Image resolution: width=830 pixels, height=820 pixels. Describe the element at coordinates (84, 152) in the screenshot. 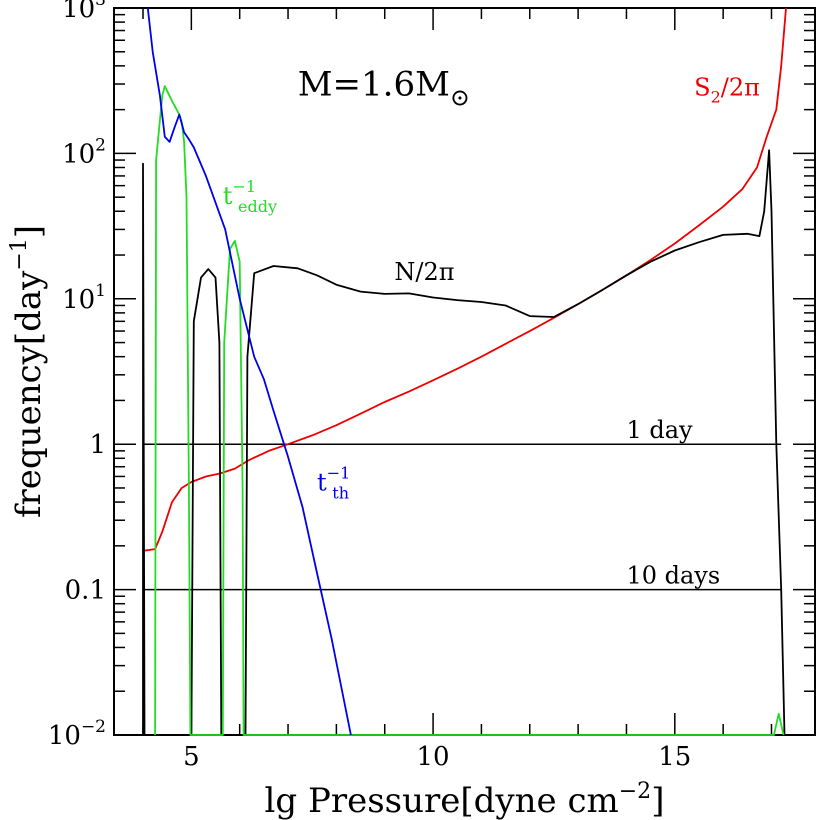

I see `y-tick-label: 10²` at that location.